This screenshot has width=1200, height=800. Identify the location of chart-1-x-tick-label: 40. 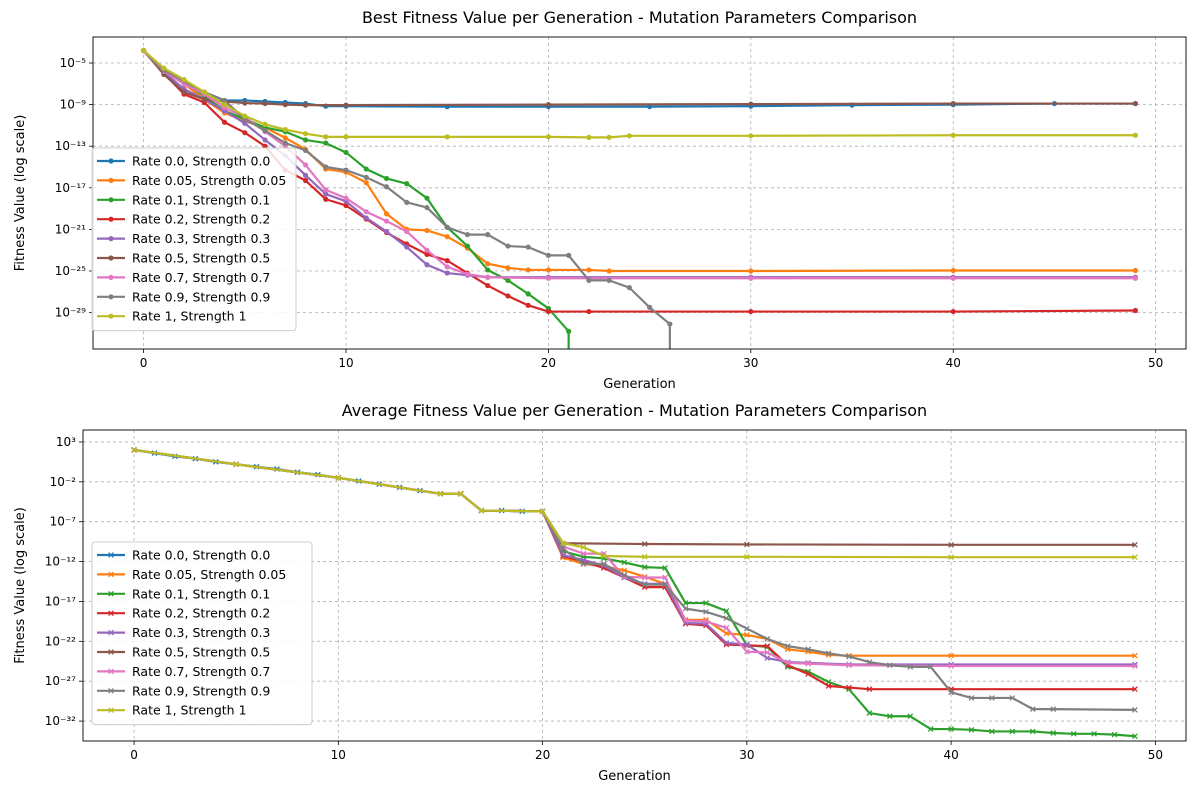
(950, 755).